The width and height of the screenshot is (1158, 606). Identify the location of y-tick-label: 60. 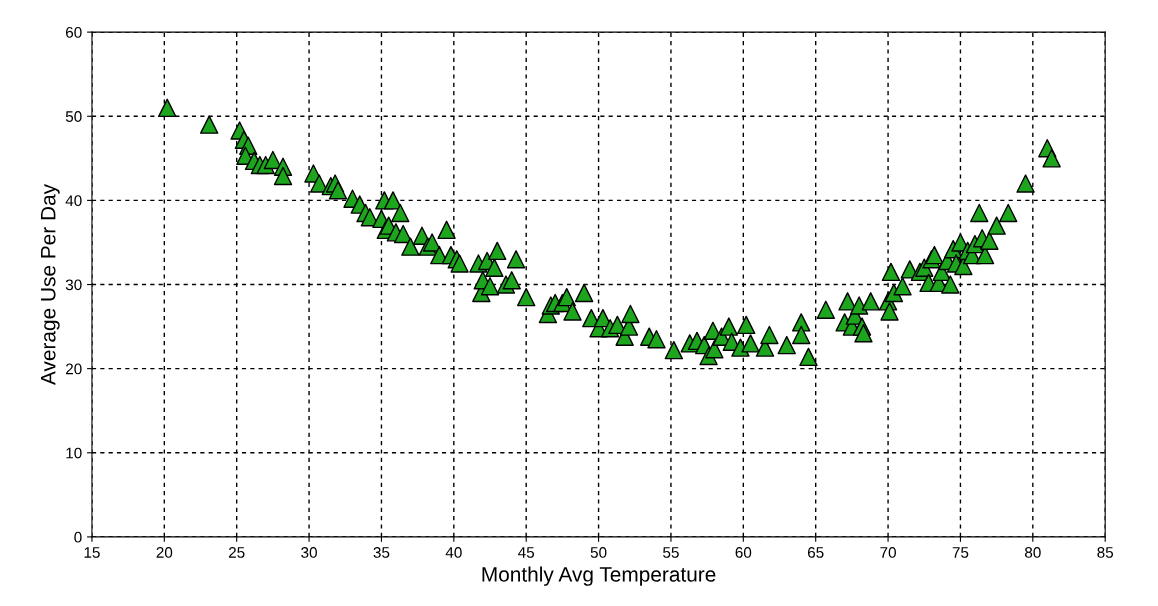
(74, 32).